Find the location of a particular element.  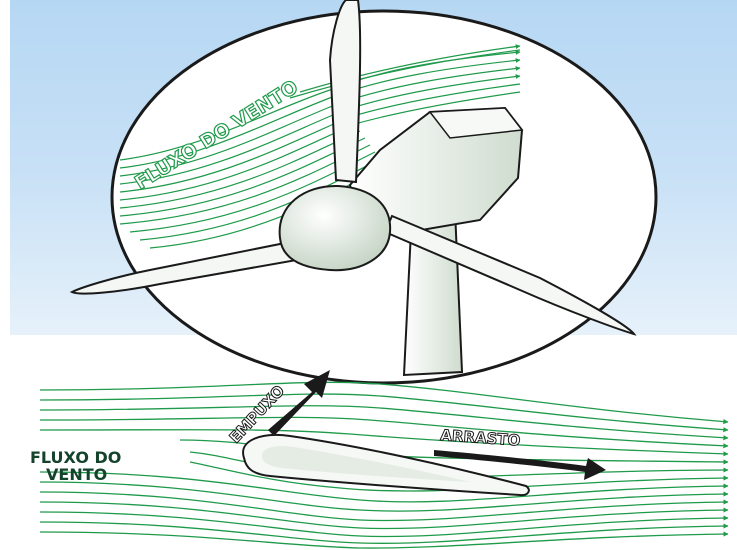

turbine-blade-left is located at coordinates (189, 266).